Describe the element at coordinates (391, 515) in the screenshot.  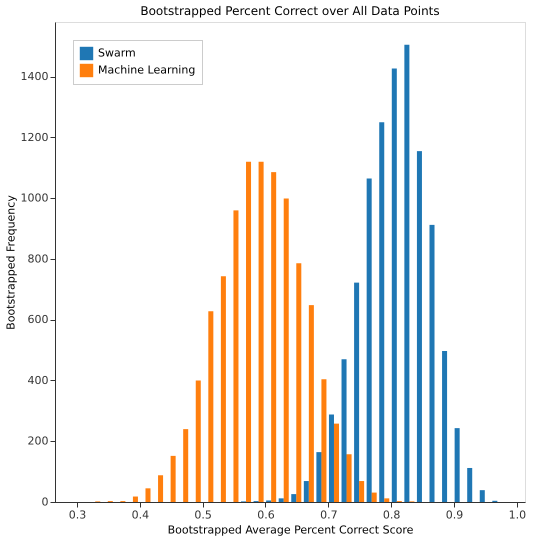
I see `x-tick-label: 0.8` at that location.